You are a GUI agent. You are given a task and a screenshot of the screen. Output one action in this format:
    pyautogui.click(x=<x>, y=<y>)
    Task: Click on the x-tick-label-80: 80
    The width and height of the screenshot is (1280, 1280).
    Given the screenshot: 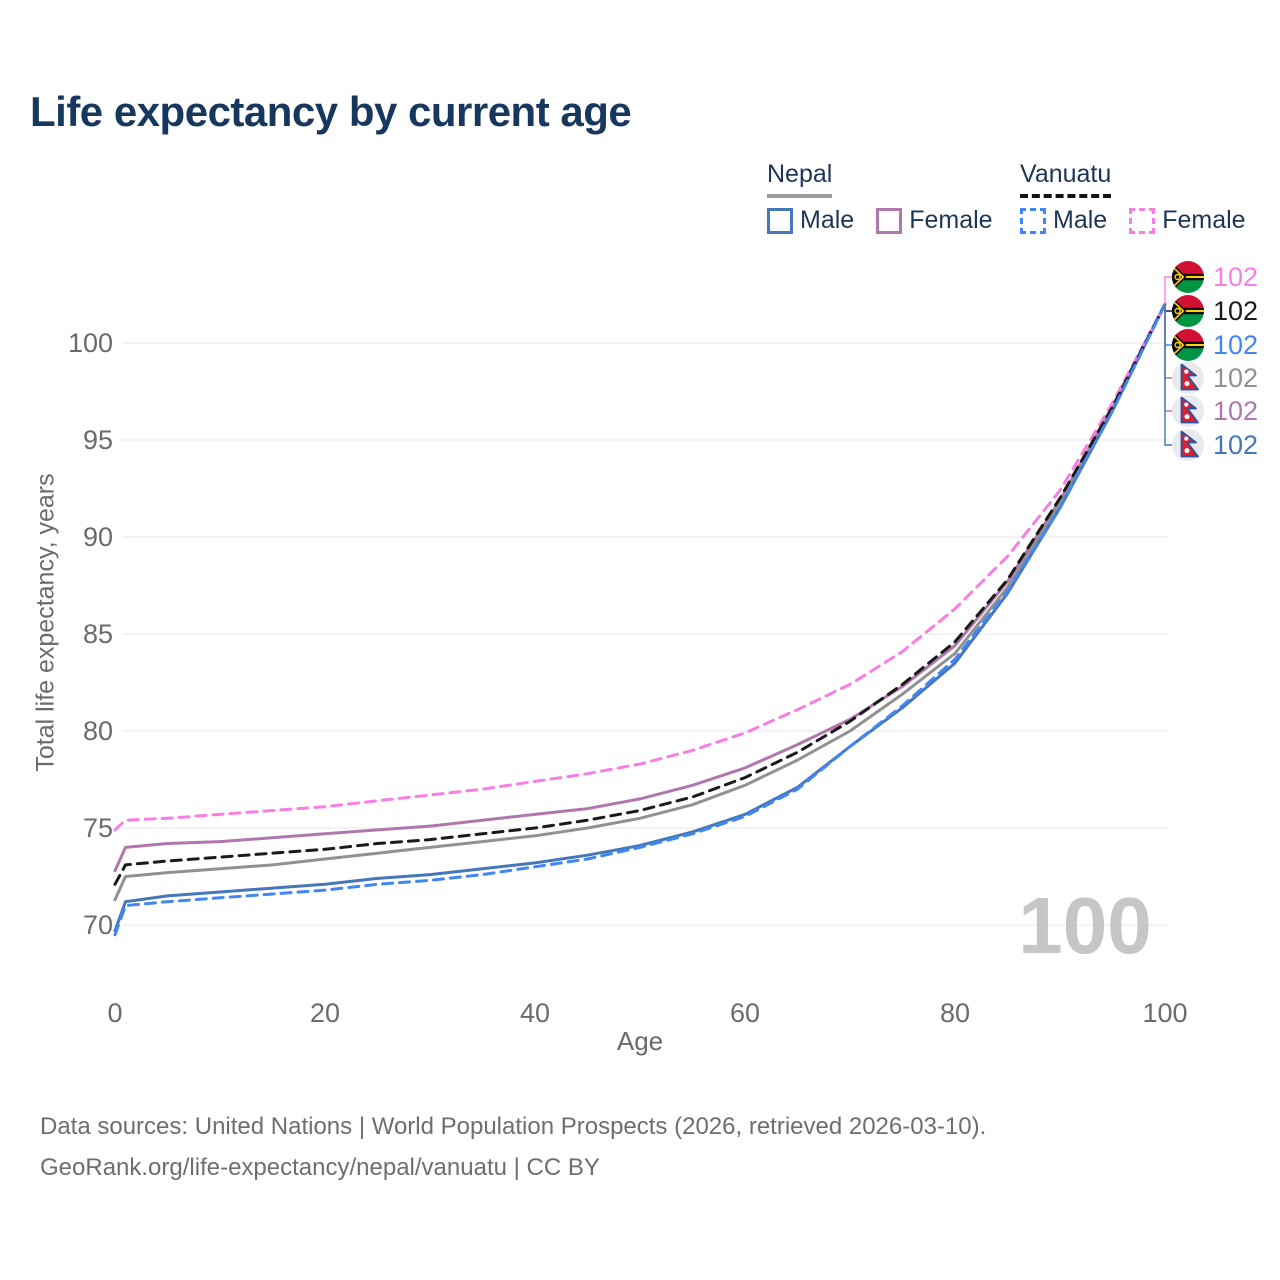 What is the action you would take?
    pyautogui.click(x=955, y=1013)
    